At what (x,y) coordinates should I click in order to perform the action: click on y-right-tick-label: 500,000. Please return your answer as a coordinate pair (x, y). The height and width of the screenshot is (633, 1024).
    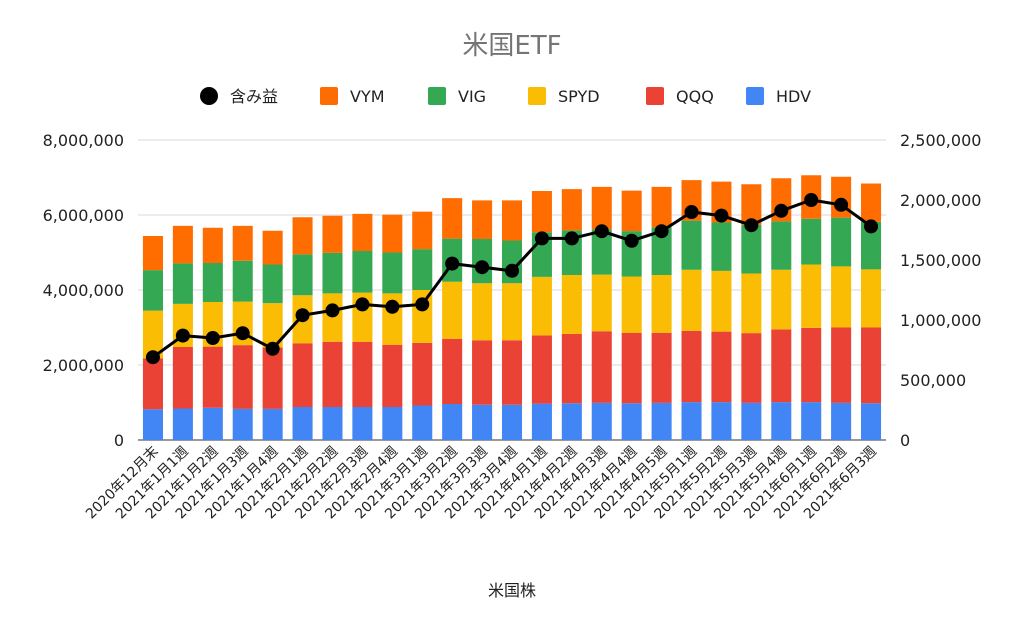
    Looking at the image, I should click on (933, 380).